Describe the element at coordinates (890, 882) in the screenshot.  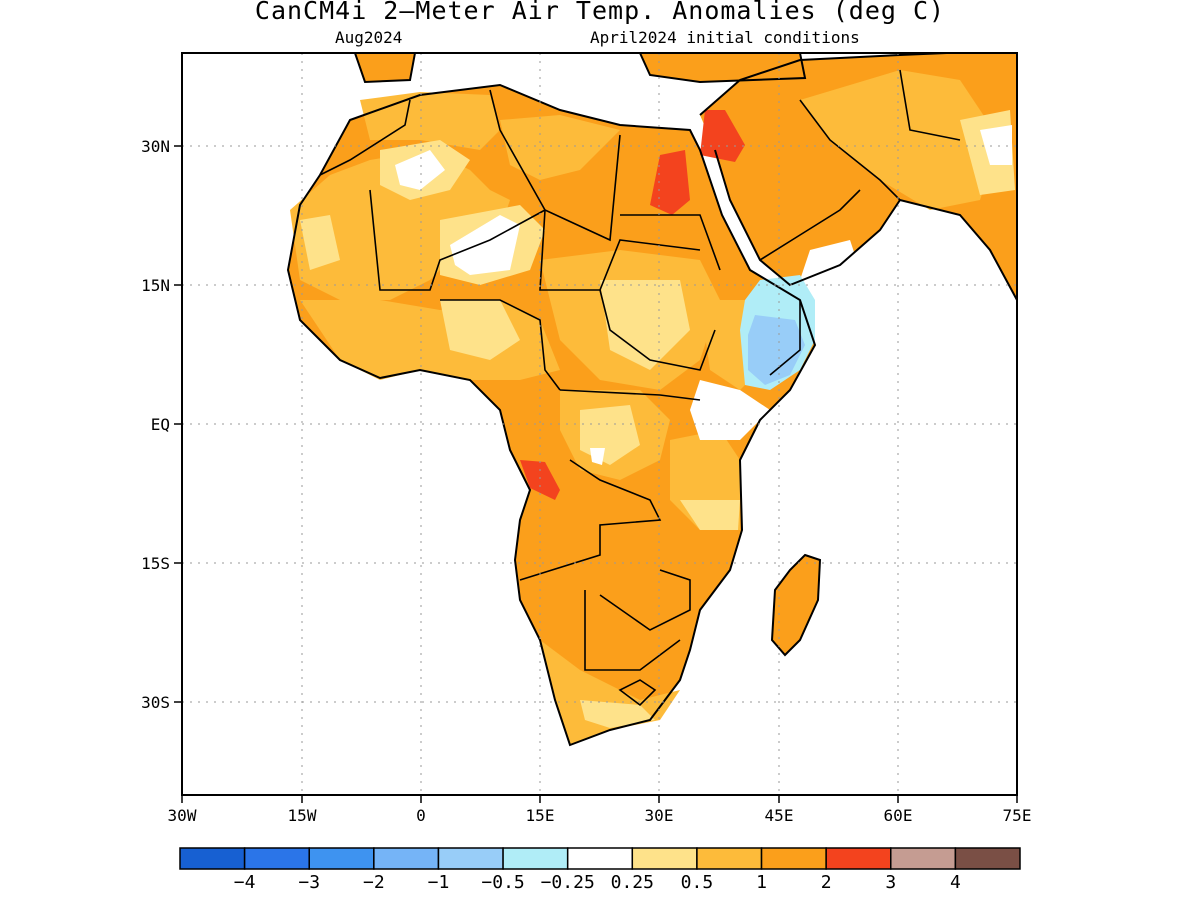
I see `colorbar-label: 3` at that location.